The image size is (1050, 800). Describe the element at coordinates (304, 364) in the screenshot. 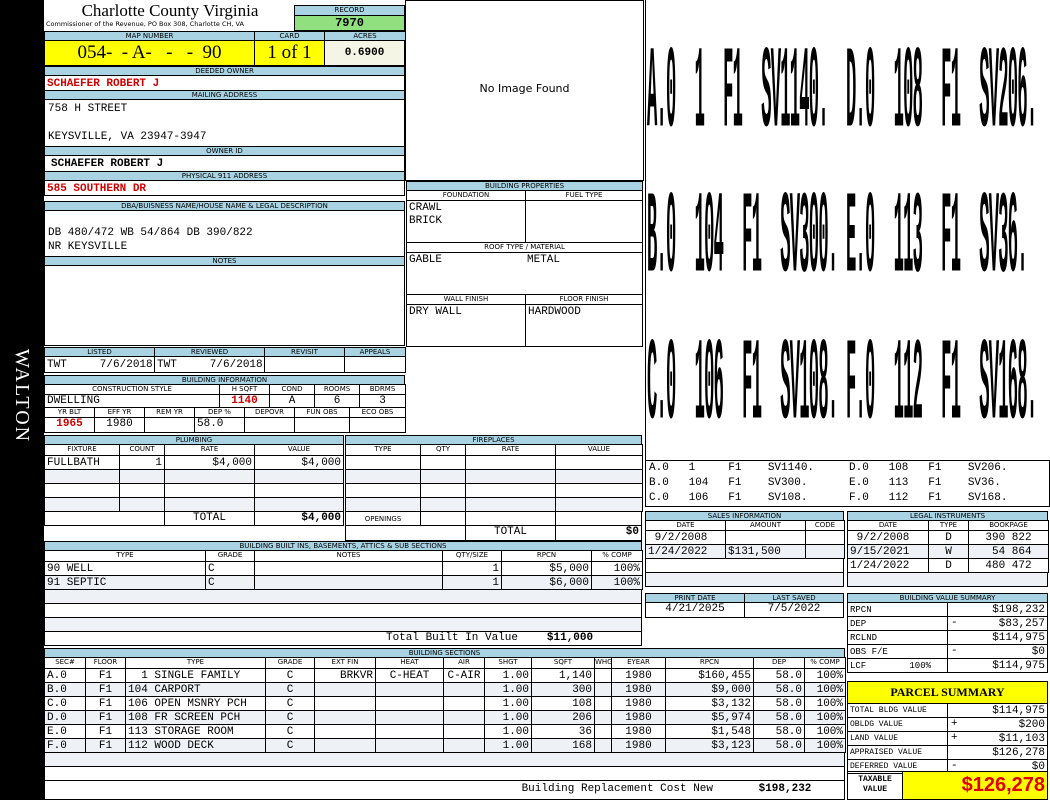

I see `revisit-value` at that location.